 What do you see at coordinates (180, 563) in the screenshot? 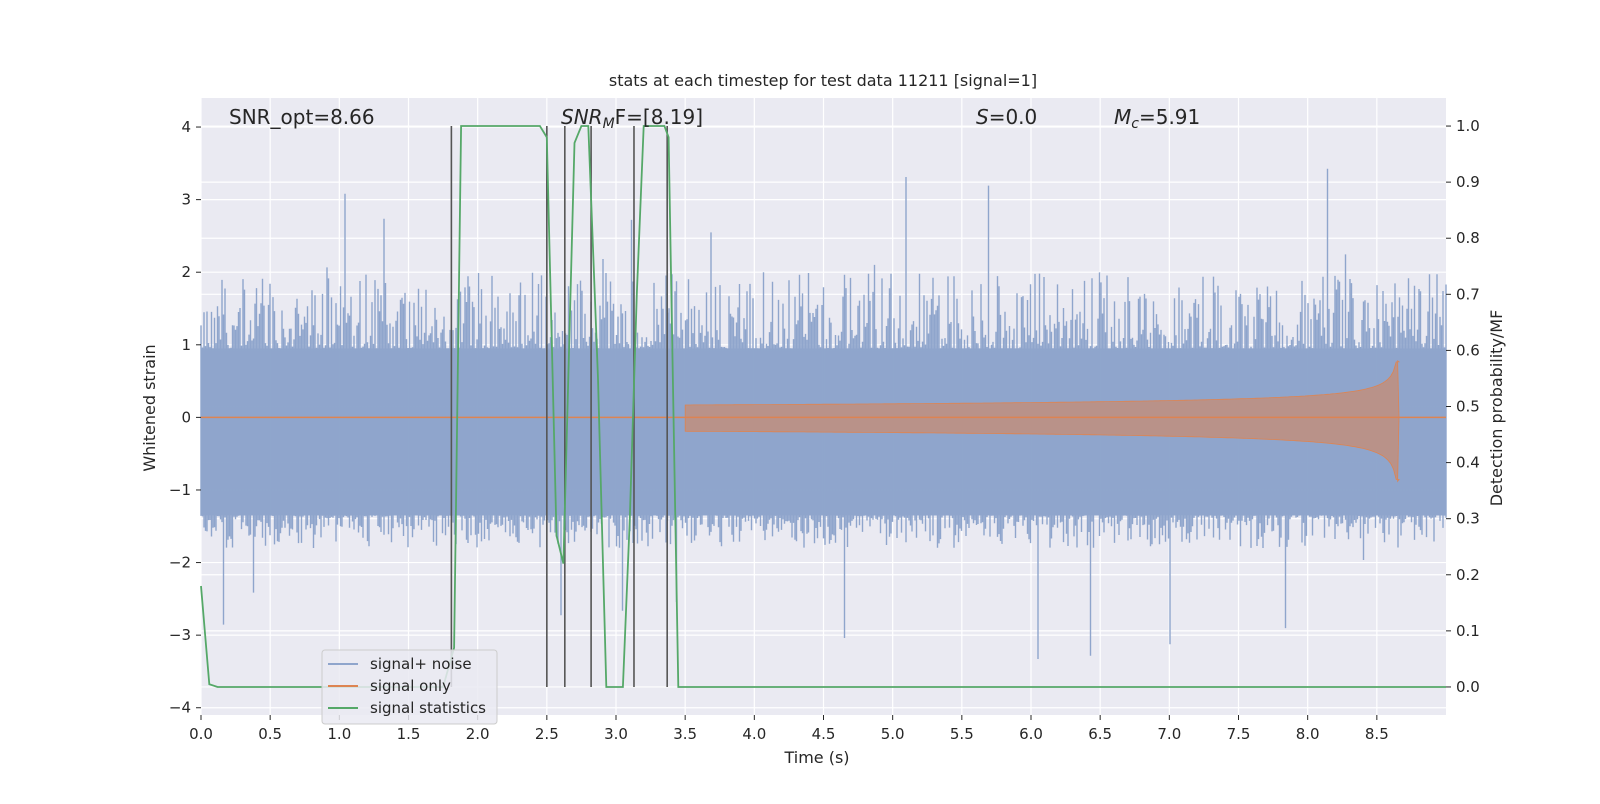
I see `y-left-tick-label: −2` at bounding box center [180, 563].